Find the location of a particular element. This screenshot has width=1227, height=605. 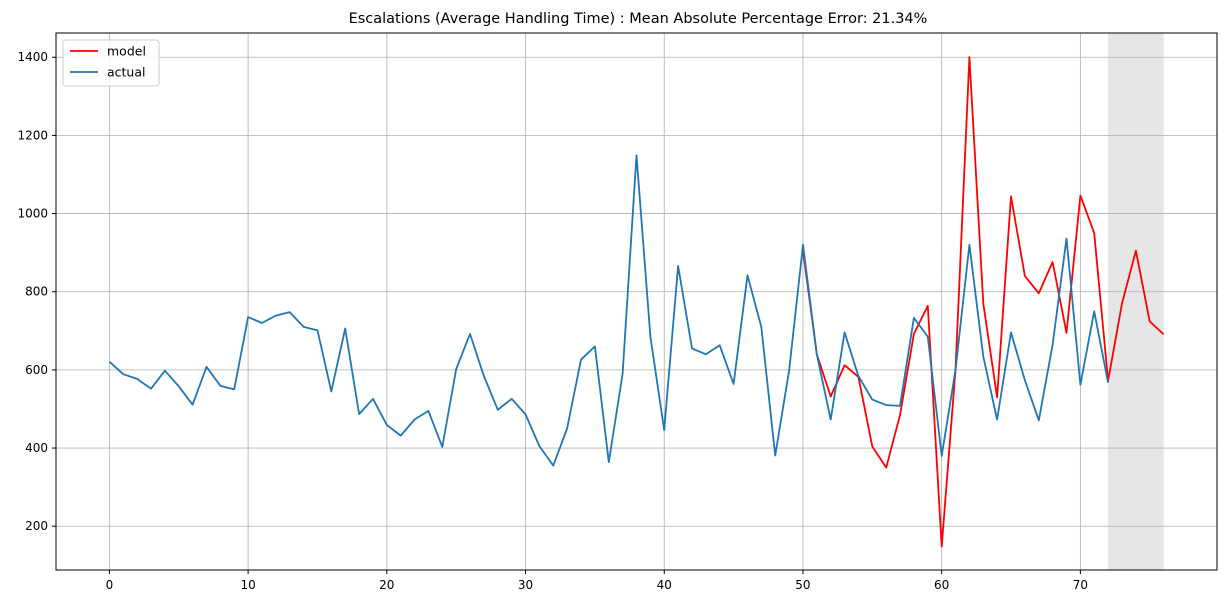

legend: model actual is located at coordinates (111, 63).